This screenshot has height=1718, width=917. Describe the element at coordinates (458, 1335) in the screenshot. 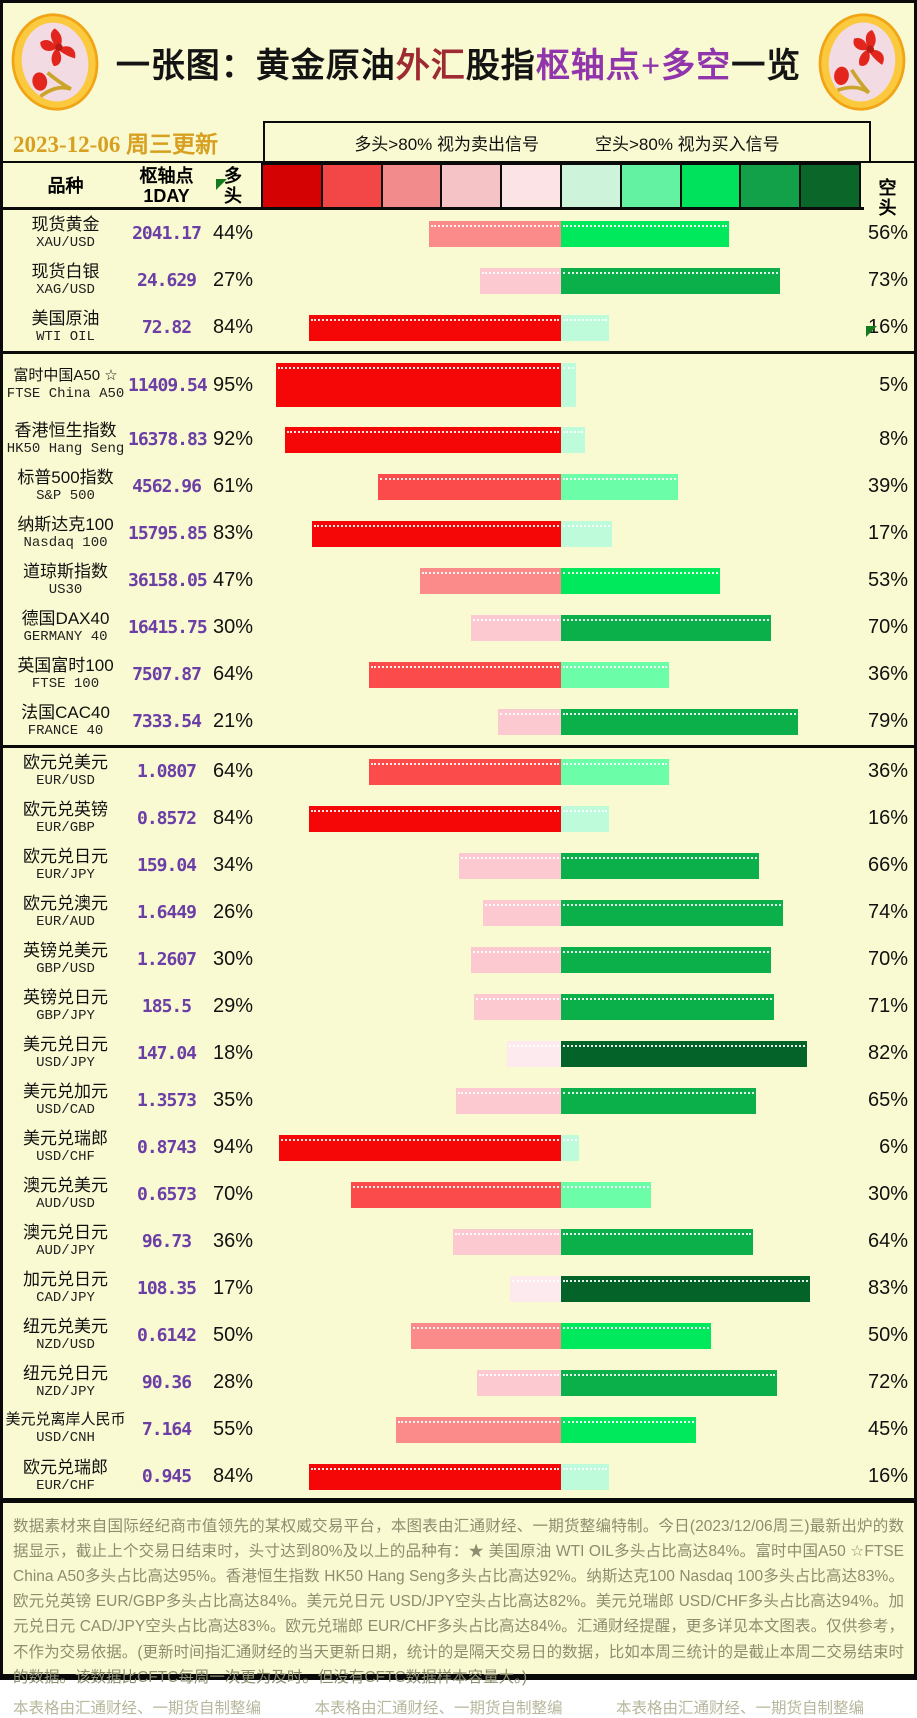

I see `table-row: 纽元兑美元 NZD/USD 0.6142 50% 50%` at that location.